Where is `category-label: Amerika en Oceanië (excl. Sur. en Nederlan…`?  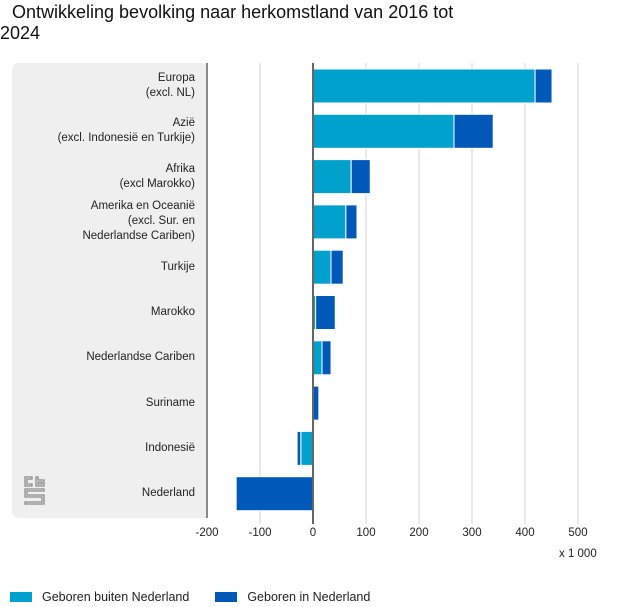
category-label: Amerika en Oceanië (excl. Sur. en Nederlan… is located at coordinates (138, 221).